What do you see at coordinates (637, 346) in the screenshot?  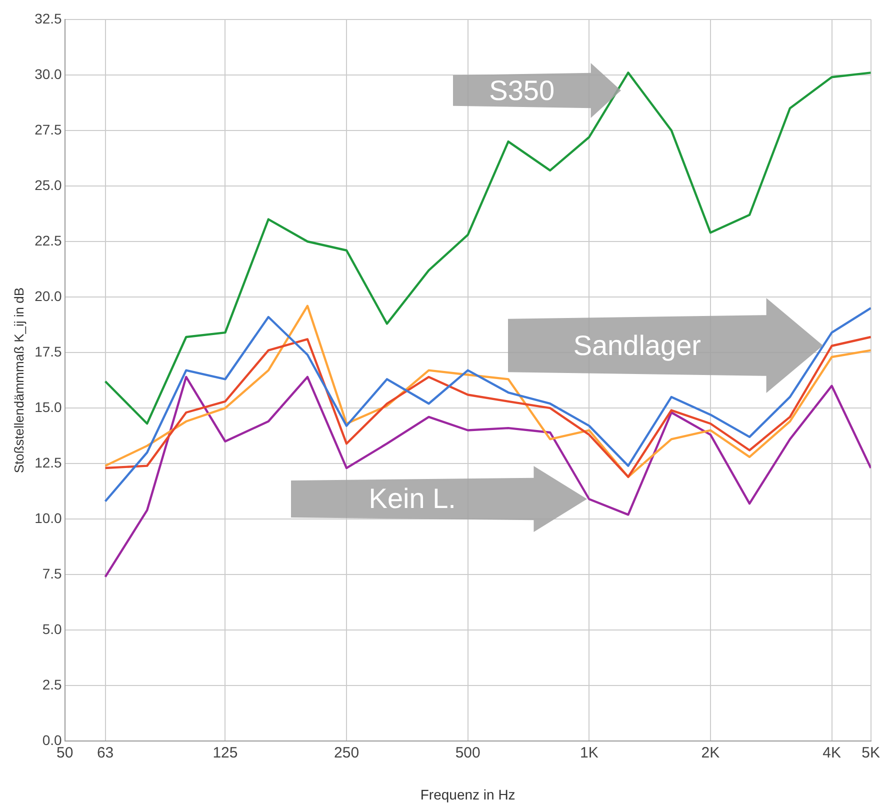 I see `annotation: Sandlager` at bounding box center [637, 346].